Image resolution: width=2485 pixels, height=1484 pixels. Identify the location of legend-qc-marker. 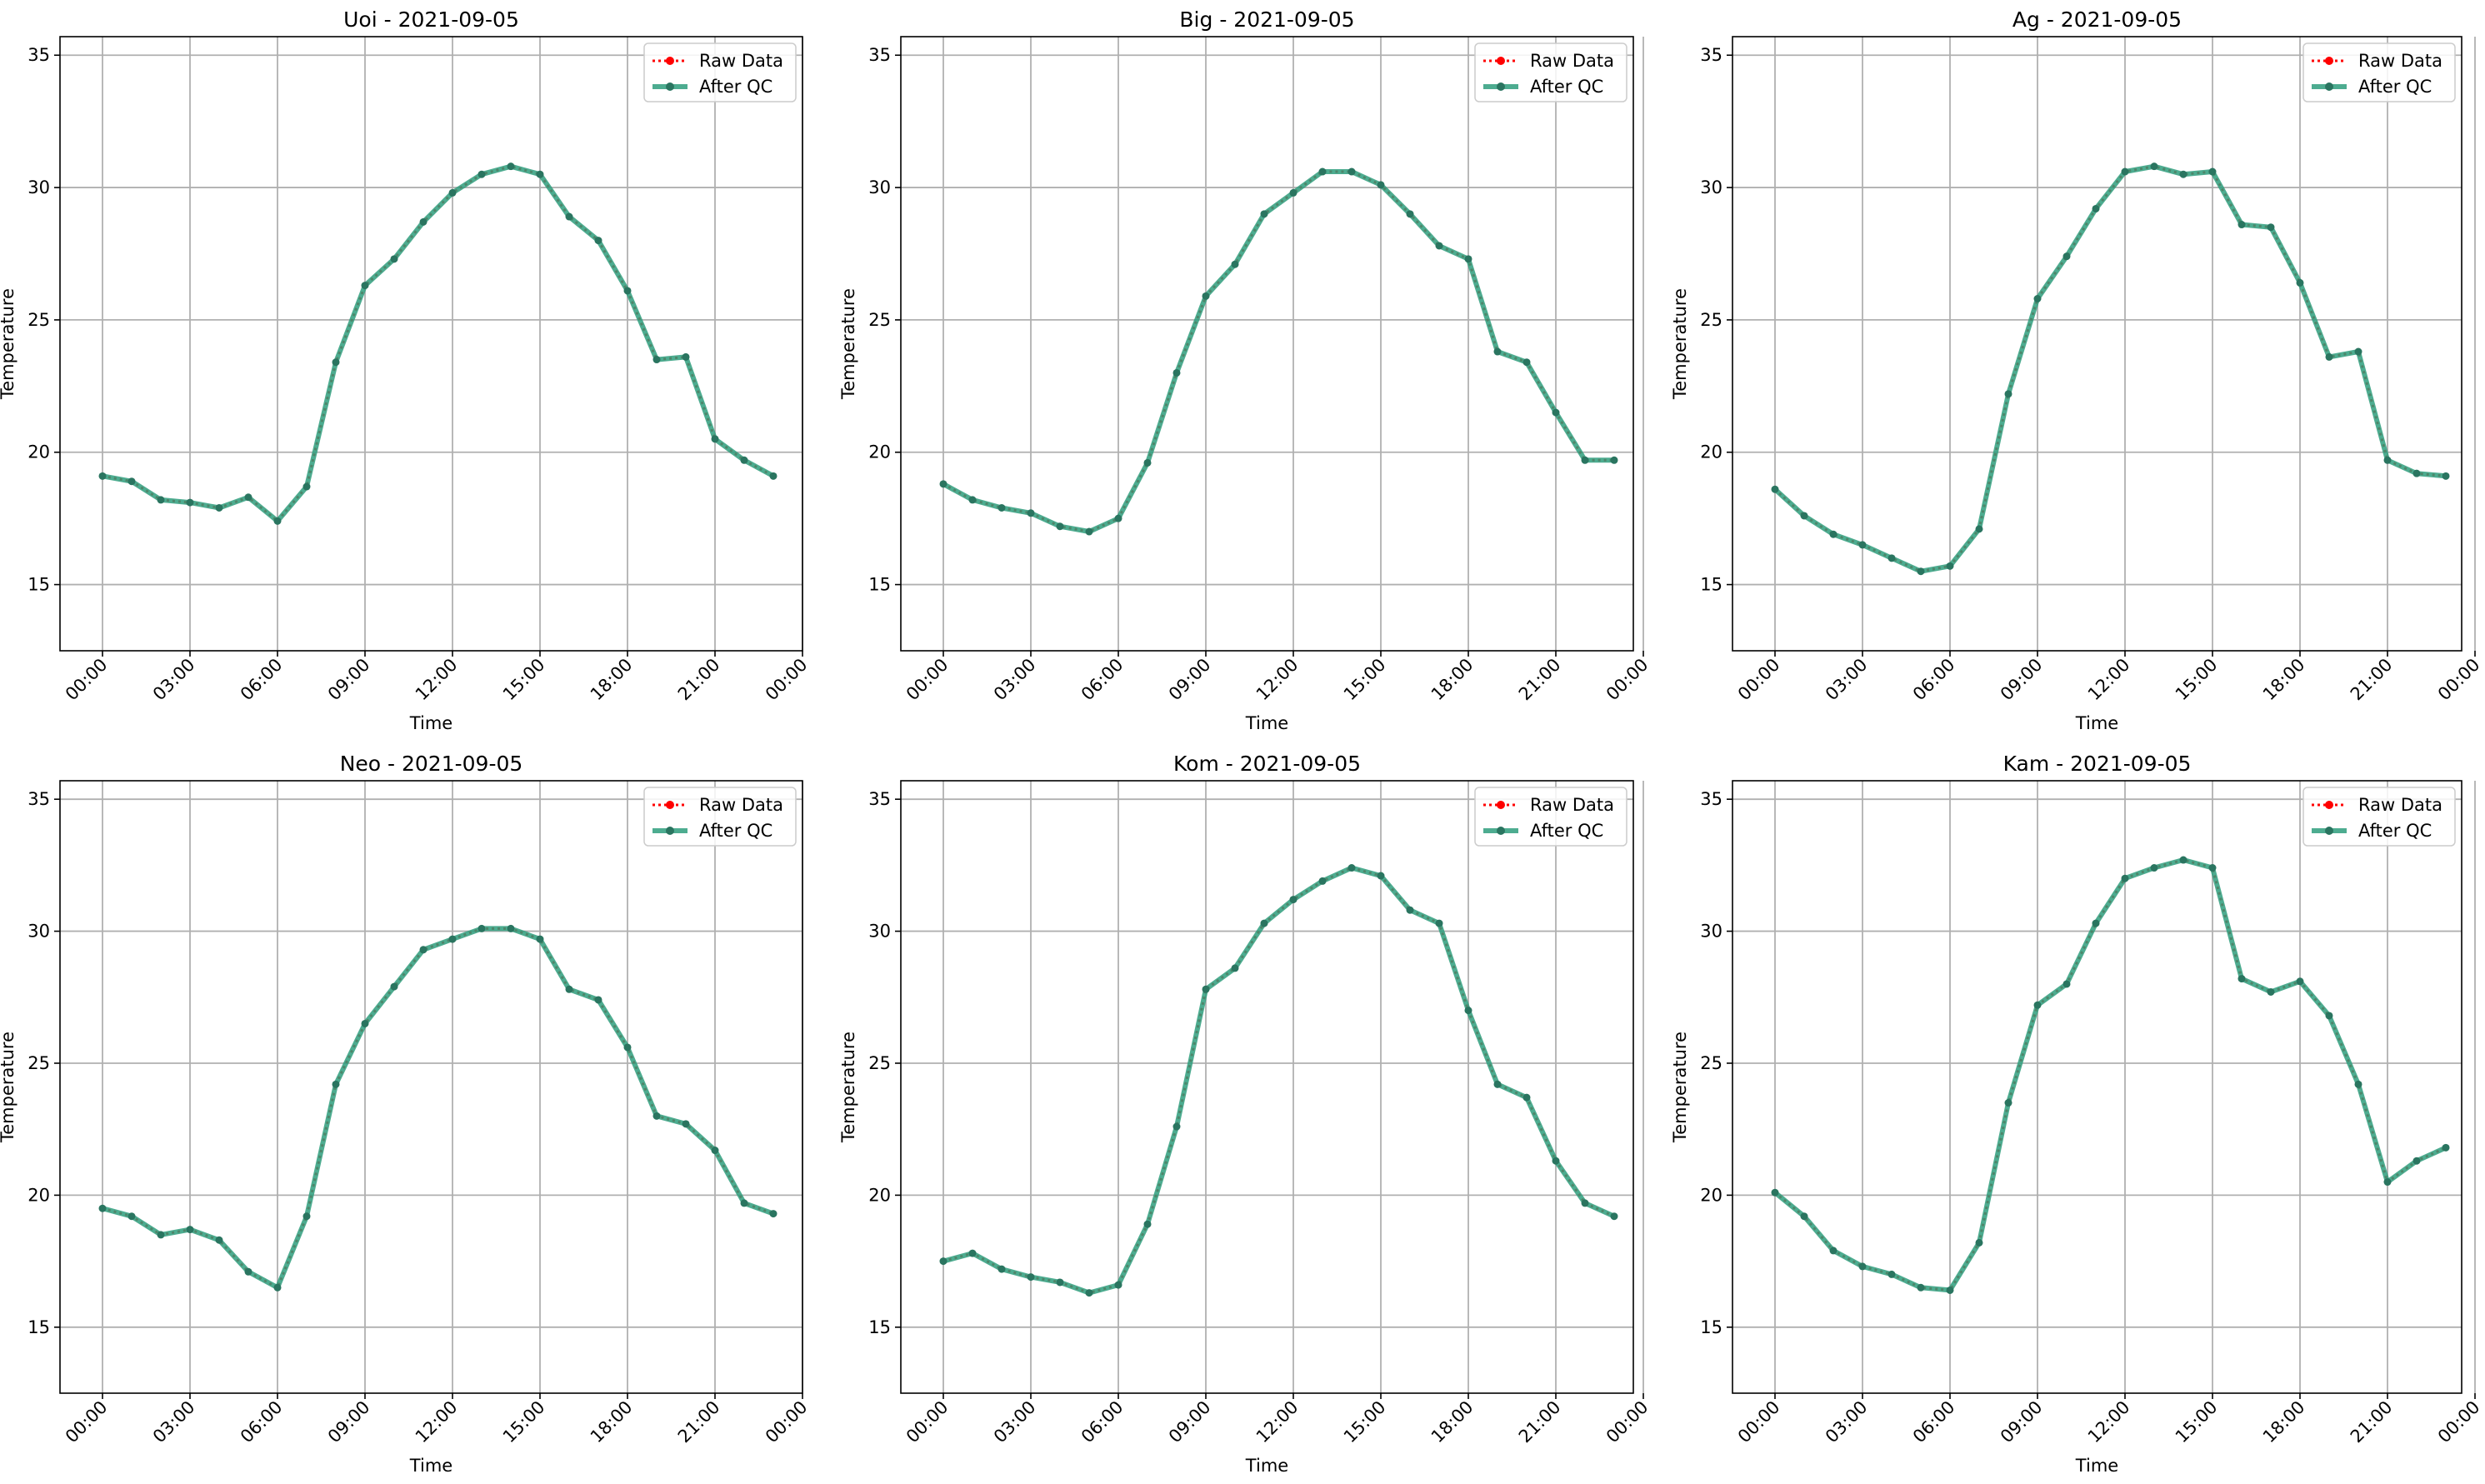
(670, 831).